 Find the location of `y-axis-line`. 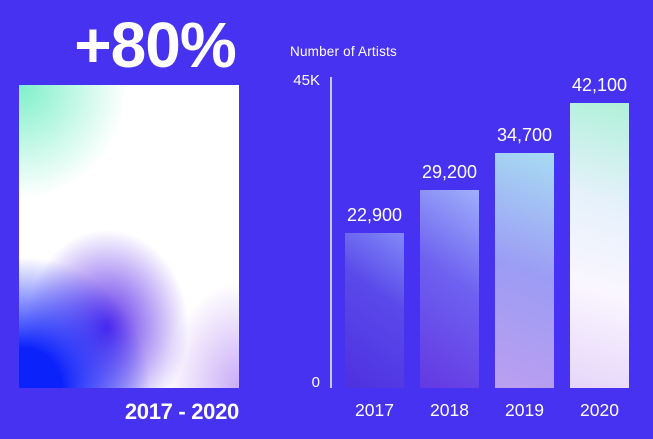

y-axis-line is located at coordinates (331, 232).